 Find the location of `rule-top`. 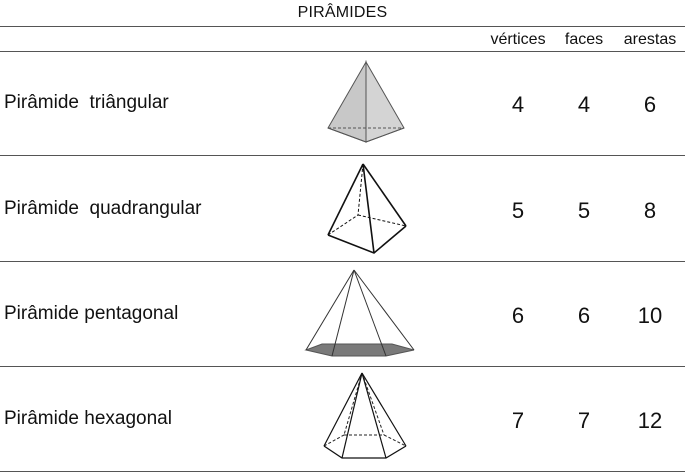

rule-top is located at coordinates (342, 26).